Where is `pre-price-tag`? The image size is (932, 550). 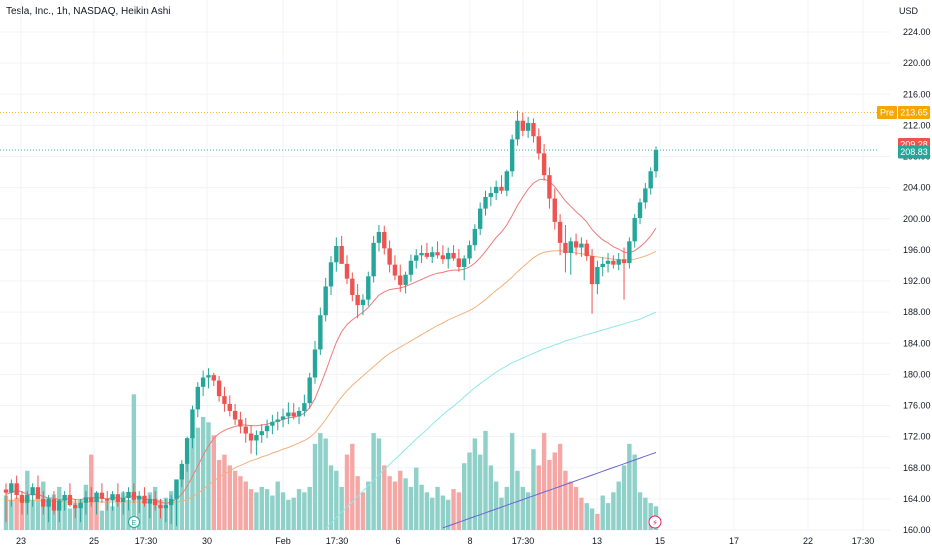
pre-price-tag is located at coordinates (914, 113).